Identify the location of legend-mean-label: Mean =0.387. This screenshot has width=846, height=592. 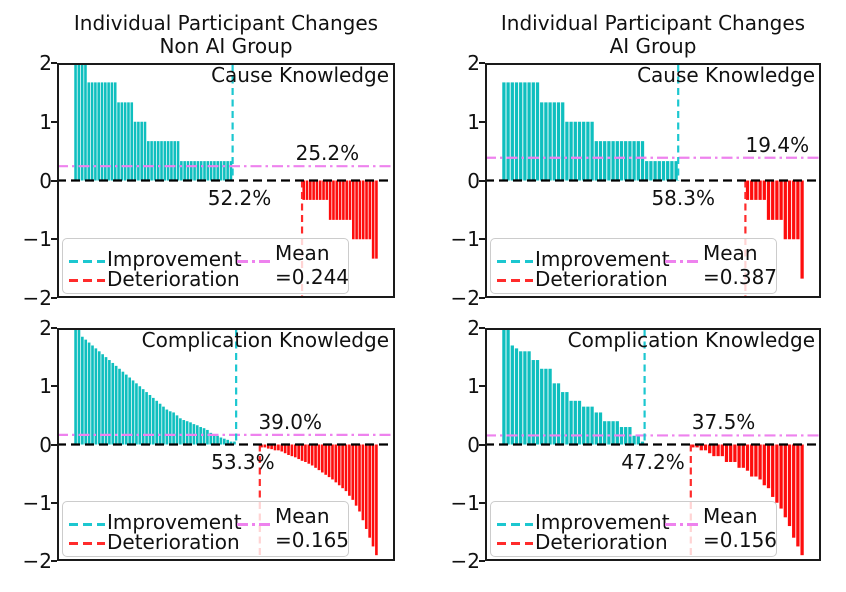
(740, 265).